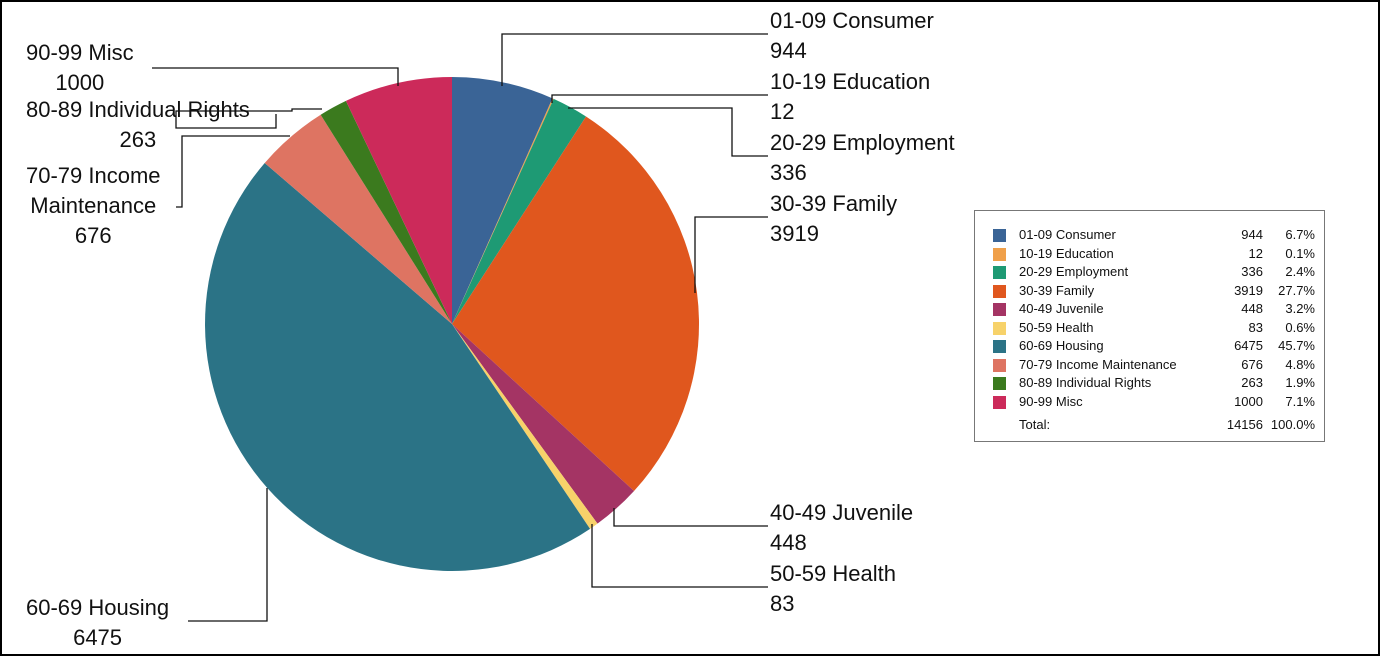  I want to click on callout-2: 20-29 Employment 336, so click(862, 157).